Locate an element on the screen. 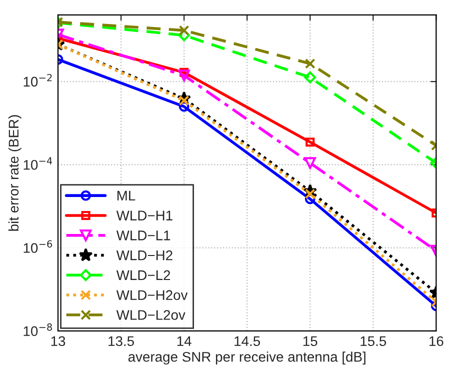 The width and height of the screenshot is (464, 374). legend-label: WLD−H2 is located at coordinates (144, 255).